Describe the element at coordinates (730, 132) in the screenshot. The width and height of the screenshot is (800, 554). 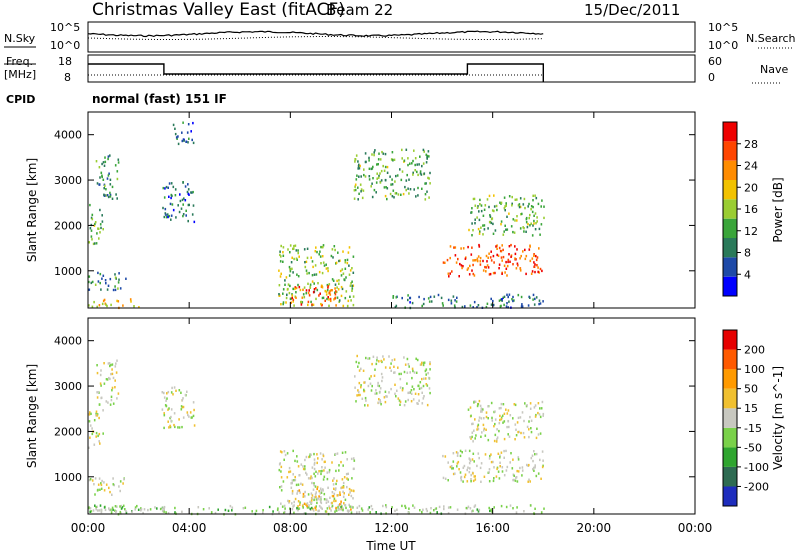
I see `colorbar-swatch` at that location.